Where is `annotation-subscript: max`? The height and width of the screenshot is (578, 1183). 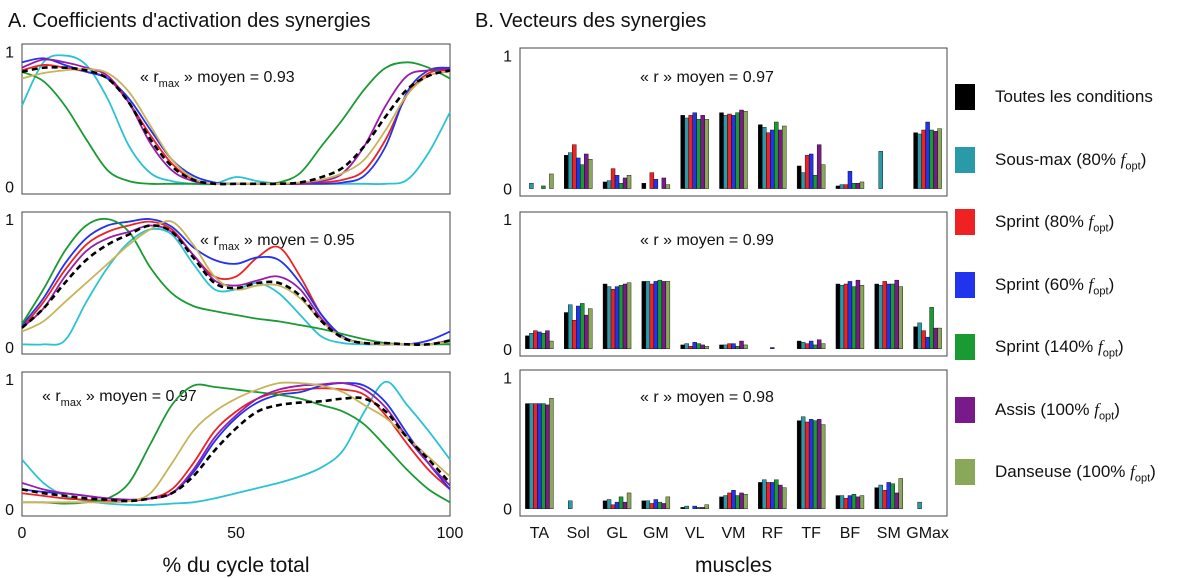 annotation-subscript: max is located at coordinates (169, 84).